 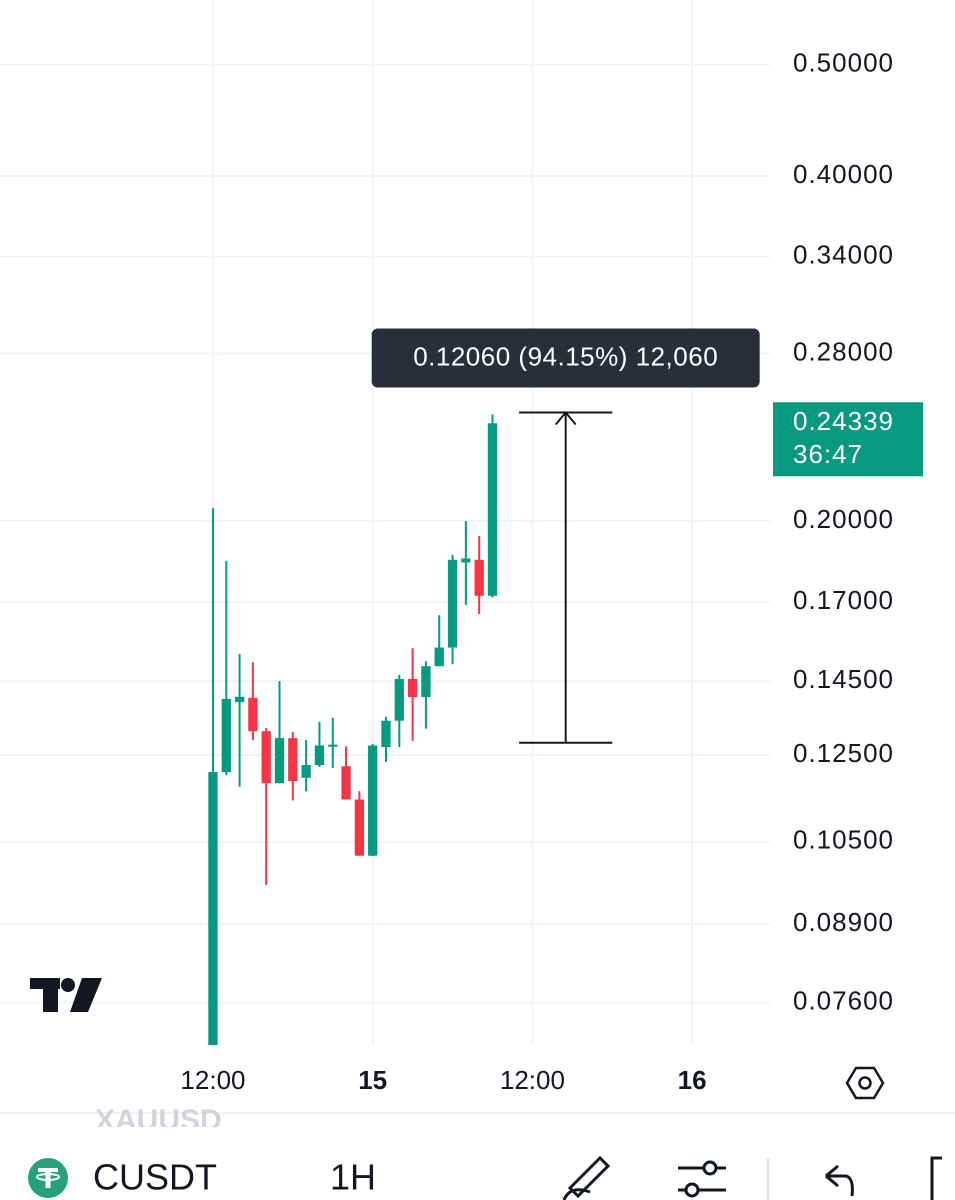 What do you see at coordinates (843, 519) in the screenshot?
I see `y-tick-label: 0.20000` at bounding box center [843, 519].